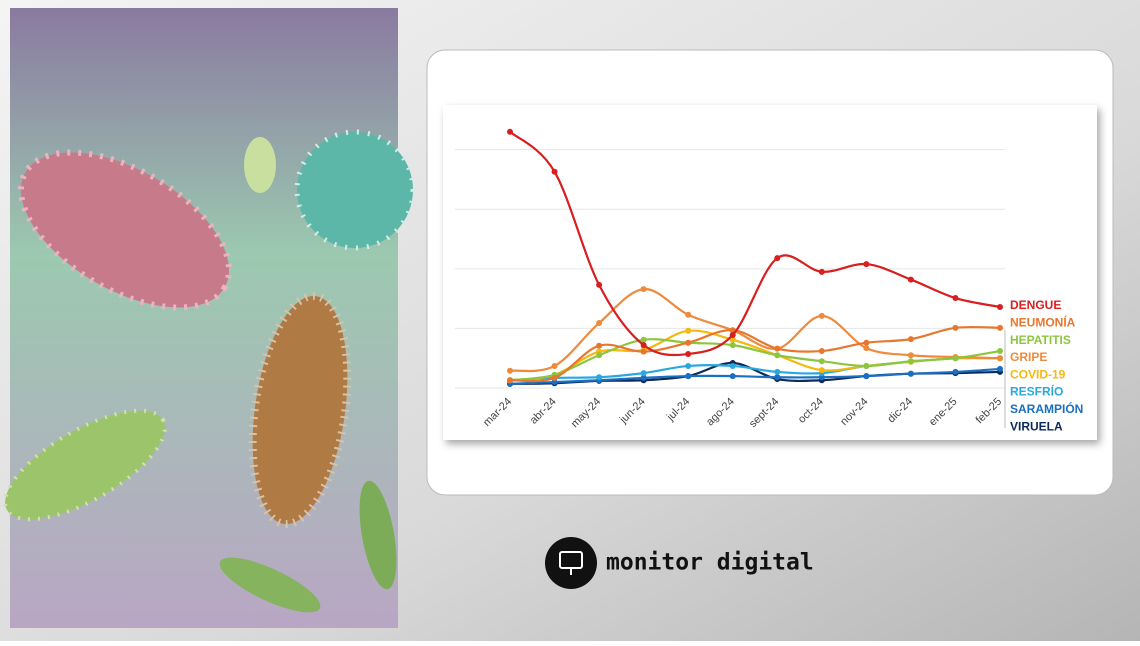  What do you see at coordinates (1043, 321) in the screenshot?
I see `legend-label: NEUMONÍA` at bounding box center [1043, 321].